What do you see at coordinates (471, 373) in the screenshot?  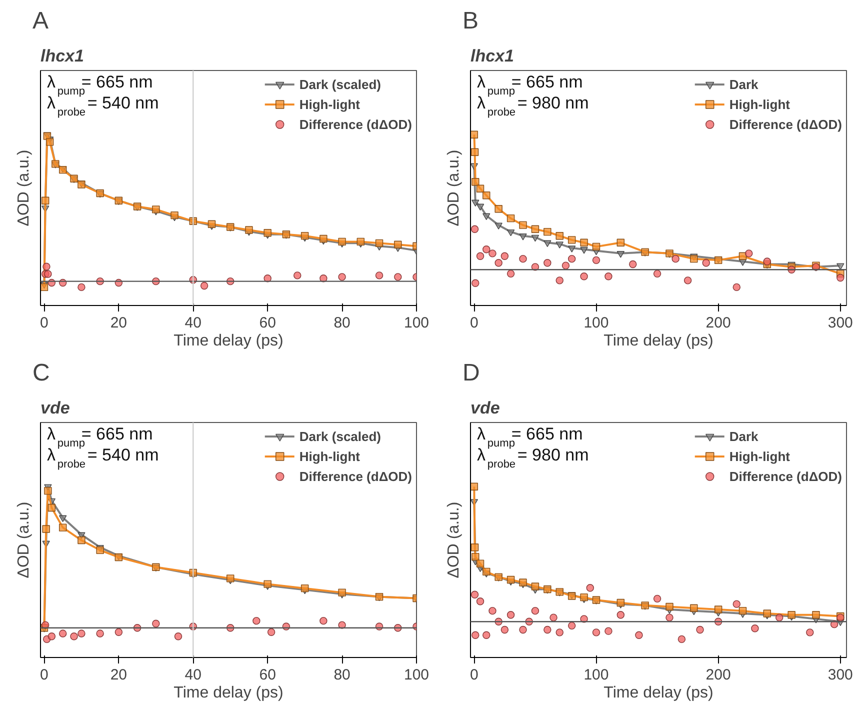 I see `chart-title: D` at bounding box center [471, 373].